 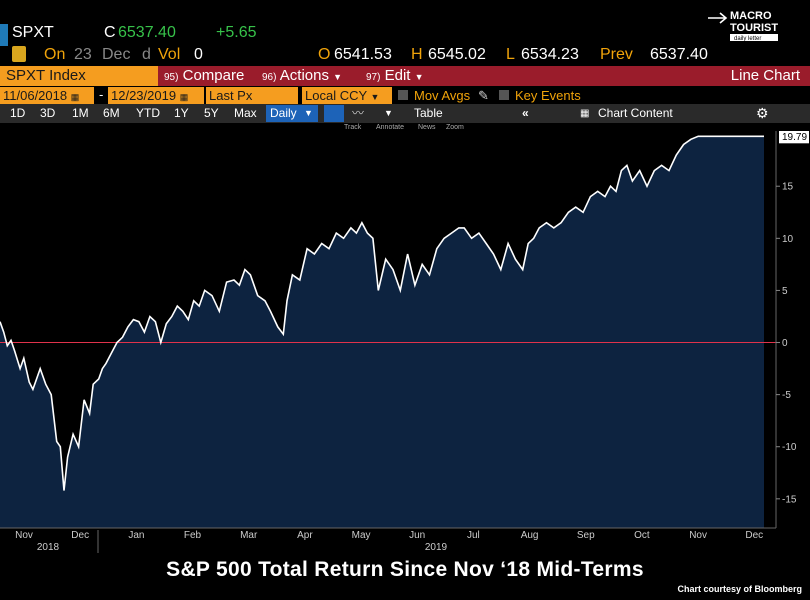 What do you see at coordinates (110, 32) in the screenshot?
I see `close-label: C` at bounding box center [110, 32].